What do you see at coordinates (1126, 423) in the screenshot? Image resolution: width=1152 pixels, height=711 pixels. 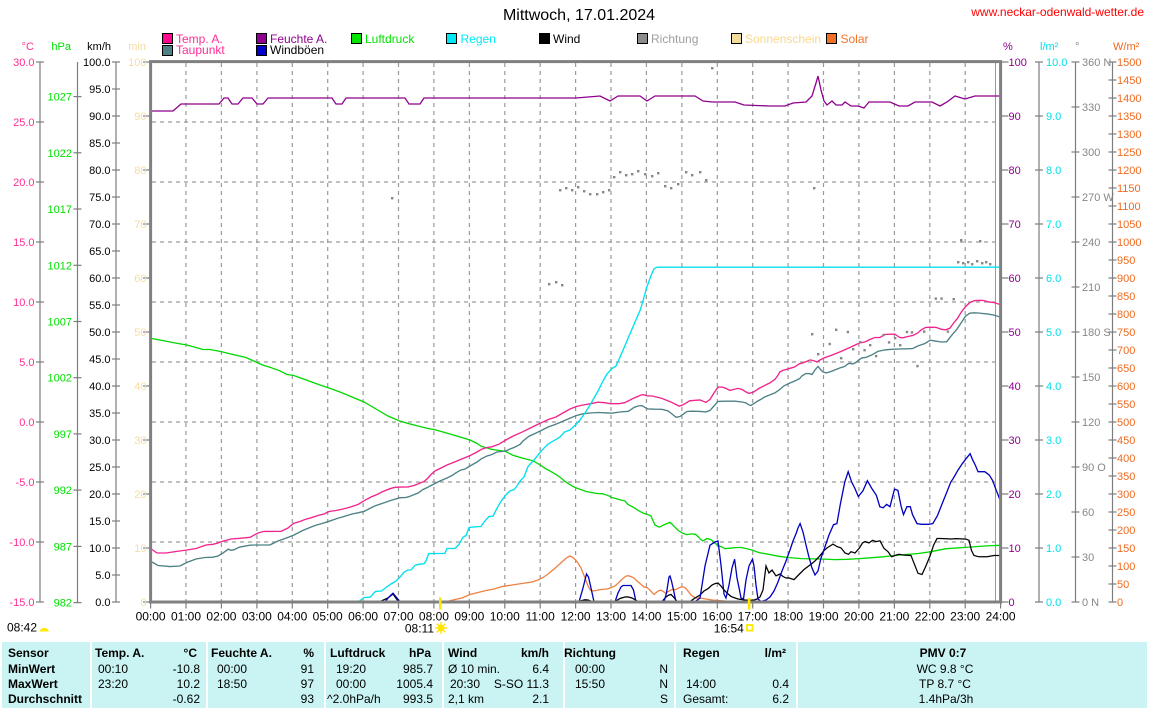 I see `svg-text: 500` at bounding box center [1126, 423].